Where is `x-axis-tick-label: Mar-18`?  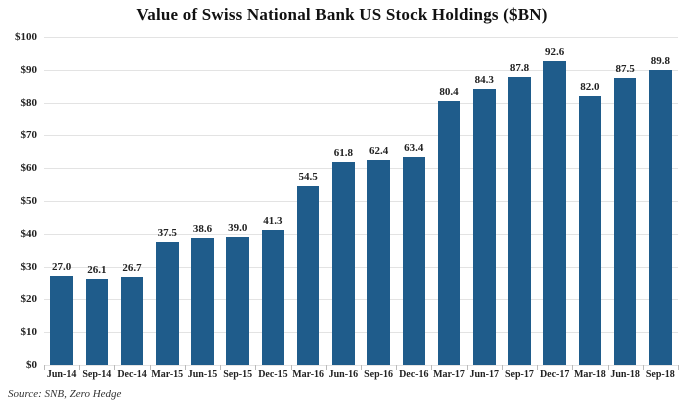
x-axis-tick-label: Mar-18 is located at coordinates (589, 374).